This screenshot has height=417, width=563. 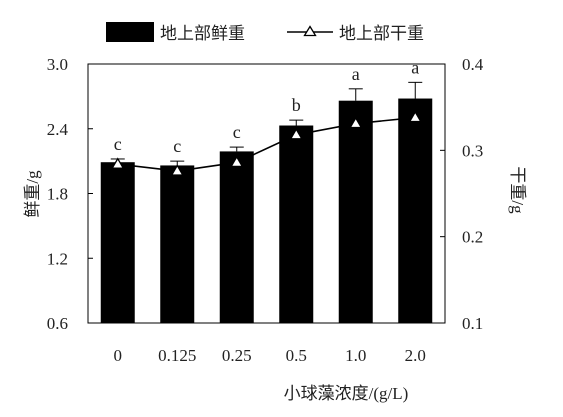 I want to click on y-right-tick-label: 0.1, so click(x=472, y=323).